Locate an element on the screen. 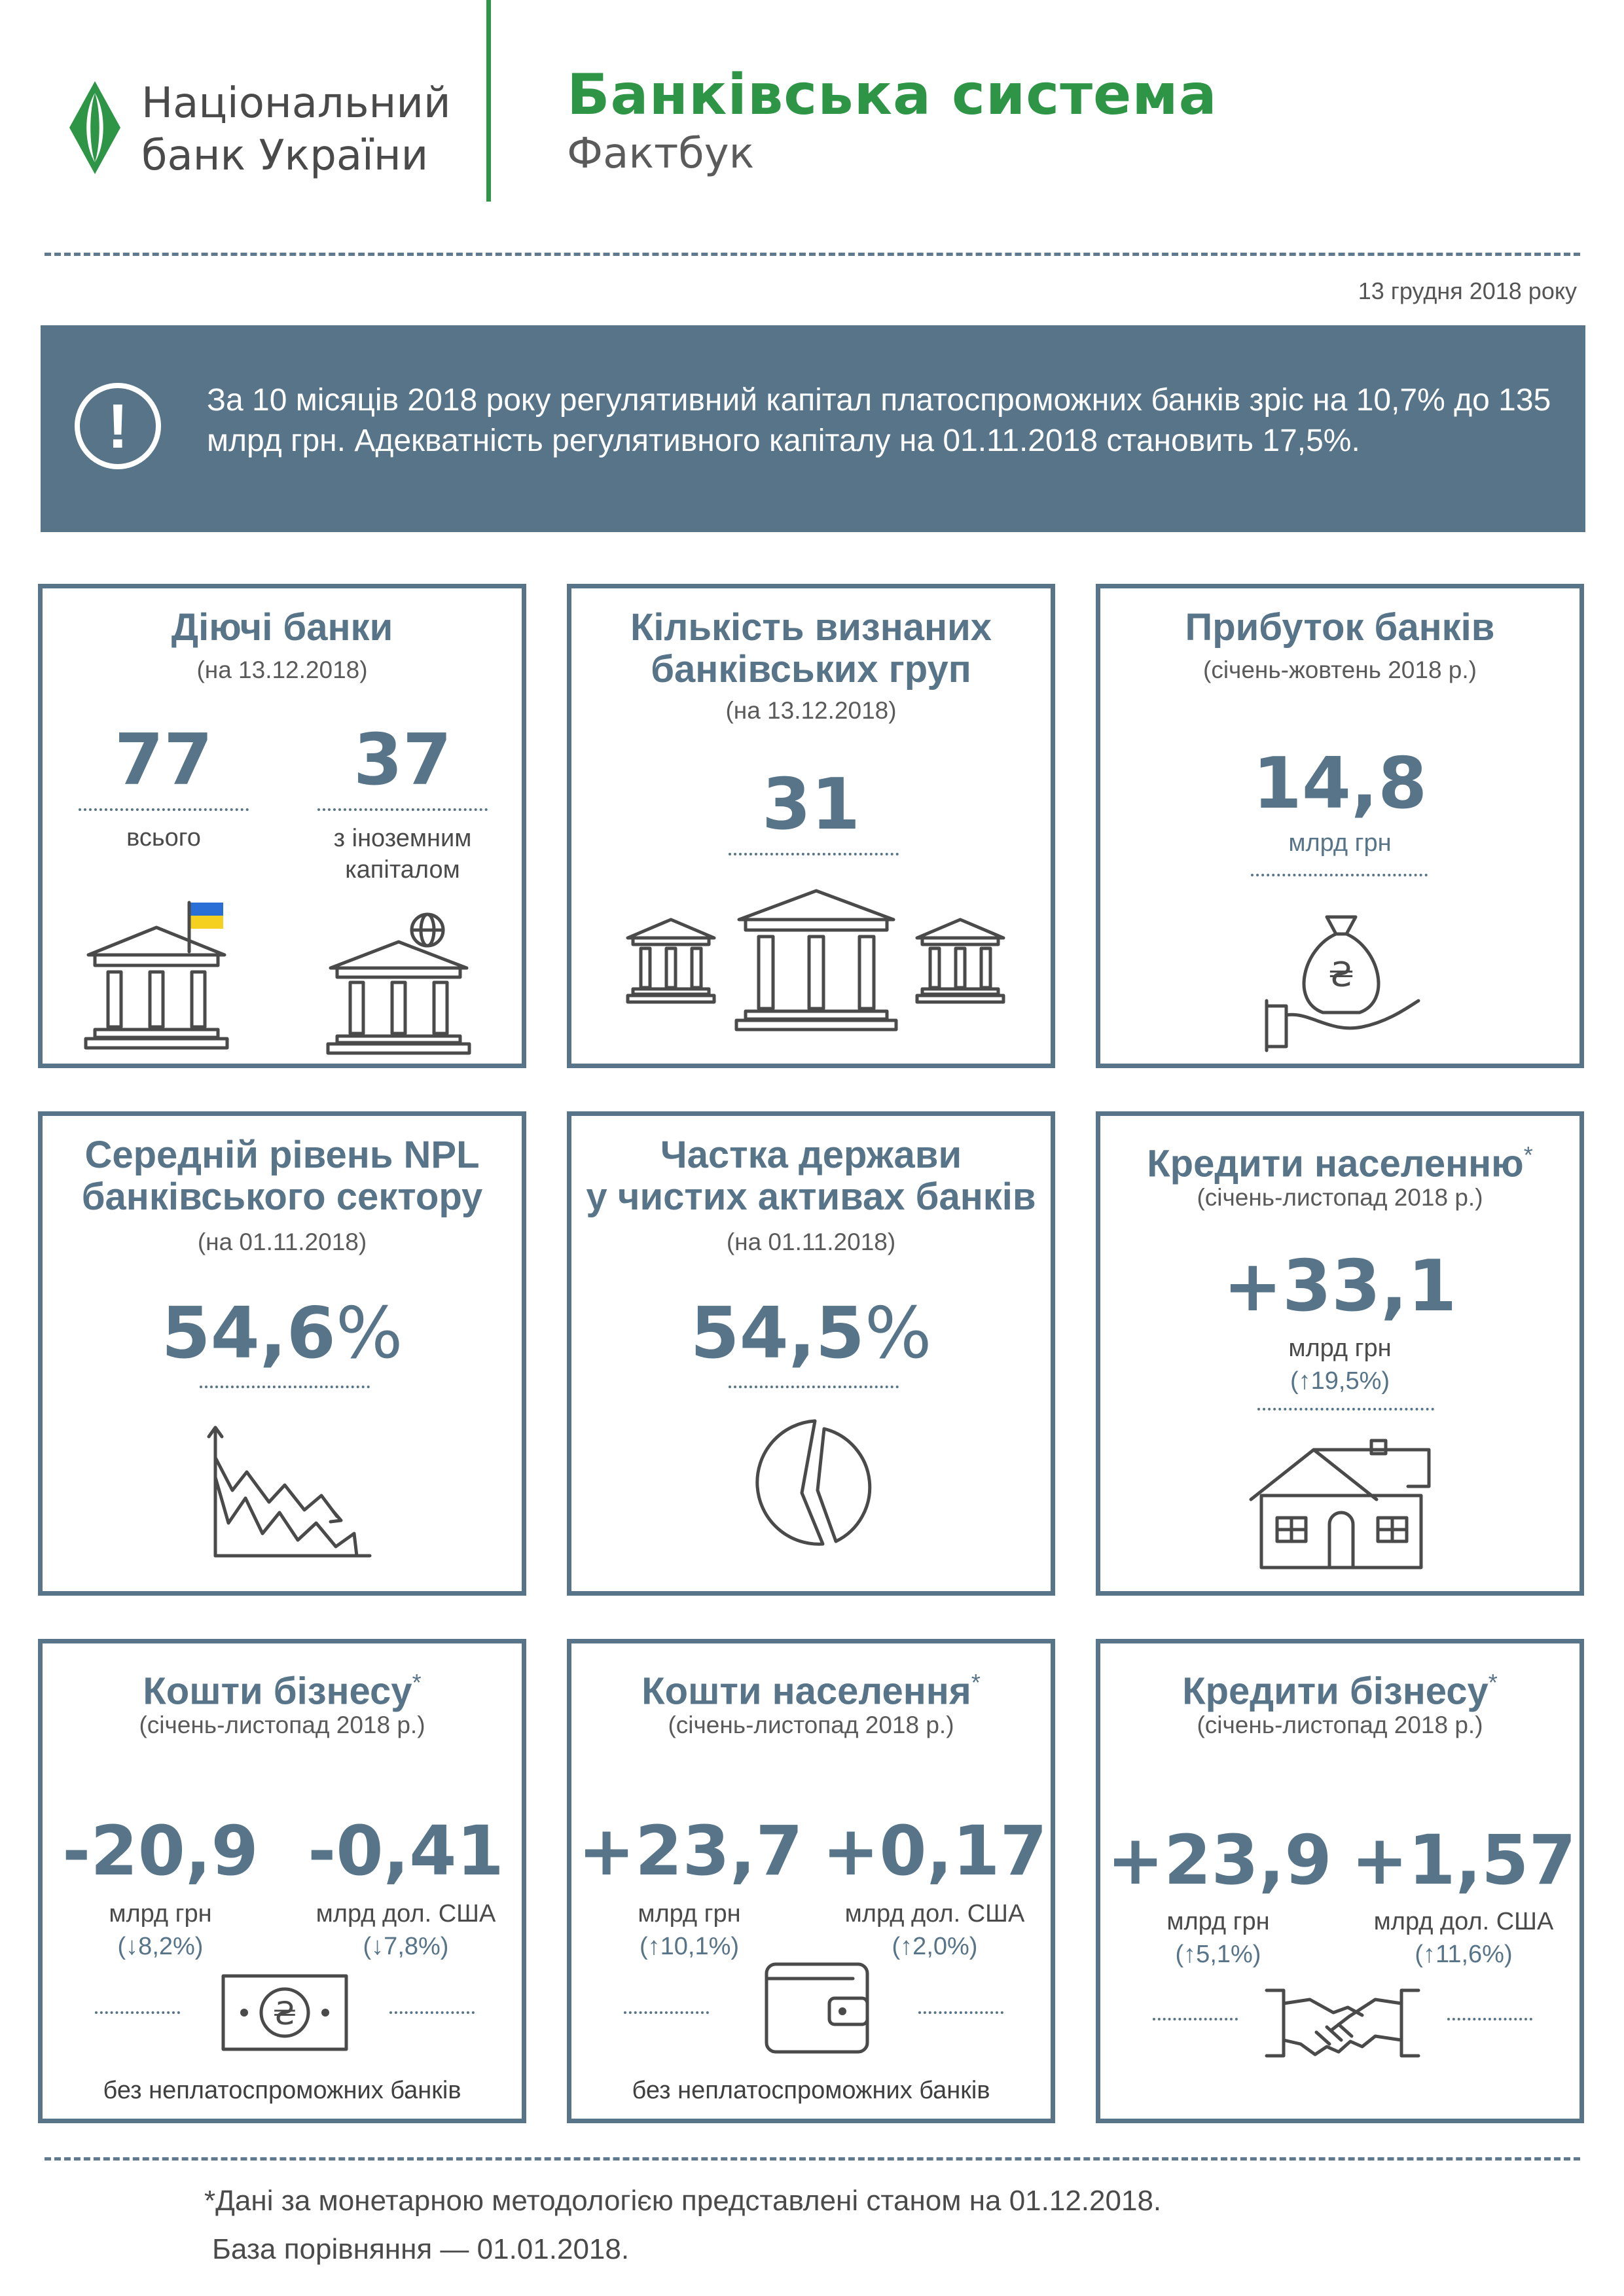 Image resolution: width=1624 pixels, height=2296 pixels. household-loans-value: +33,1 is located at coordinates (1340, 1286).